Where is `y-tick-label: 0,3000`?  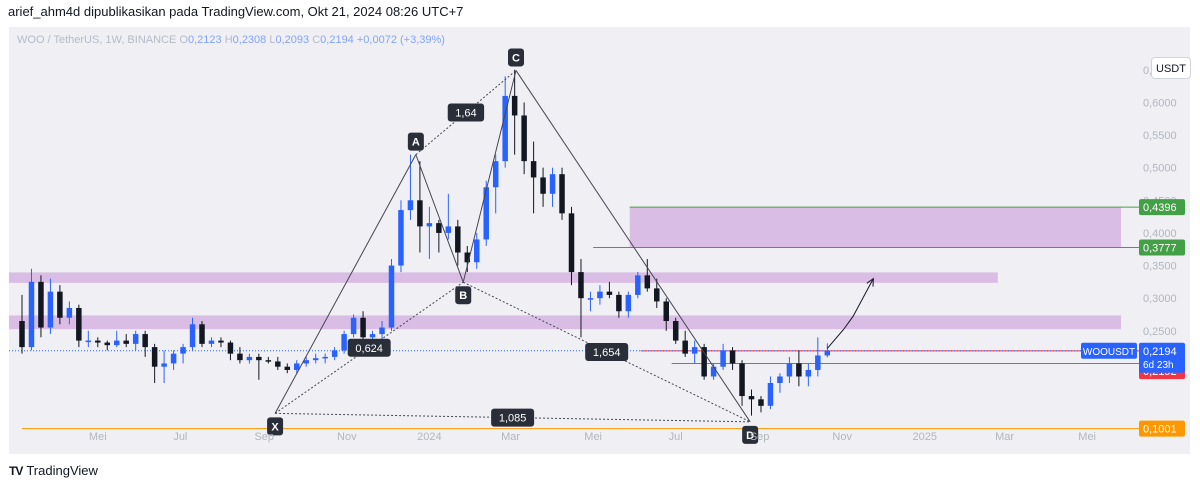 y-tick-label: 0,3000 is located at coordinates (1160, 299).